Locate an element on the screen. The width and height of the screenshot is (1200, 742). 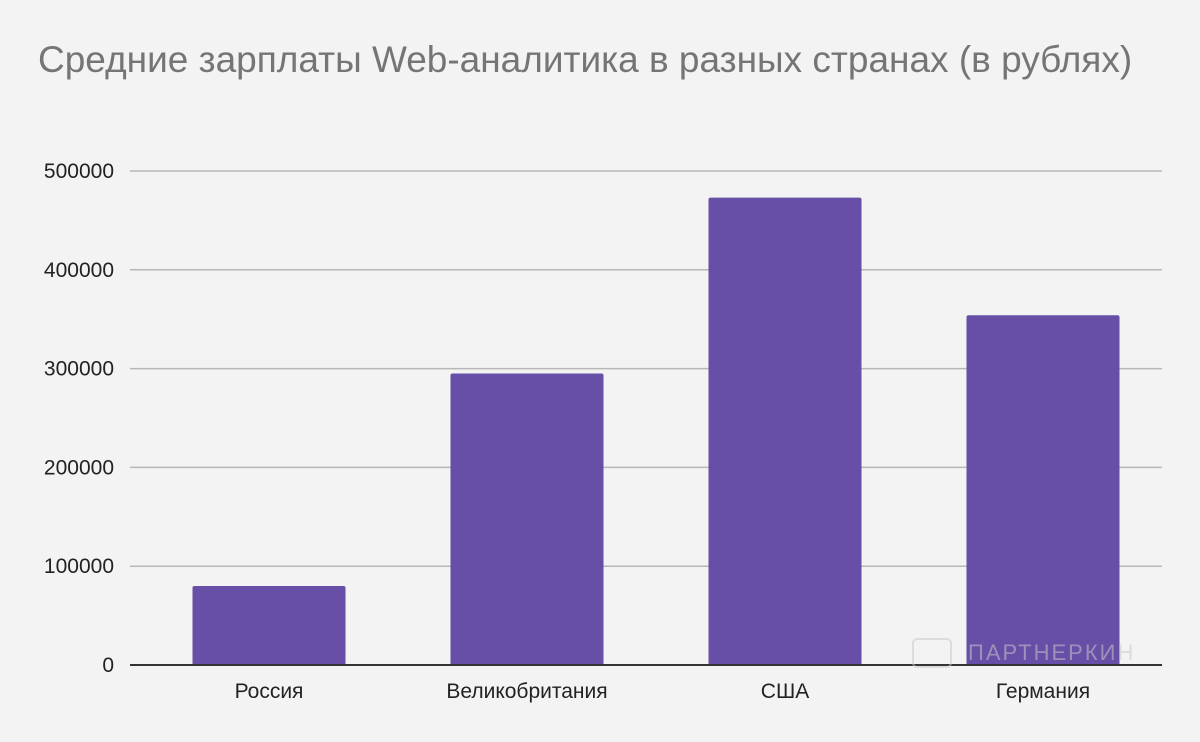
y-tick-label: 0 is located at coordinates (108, 665).